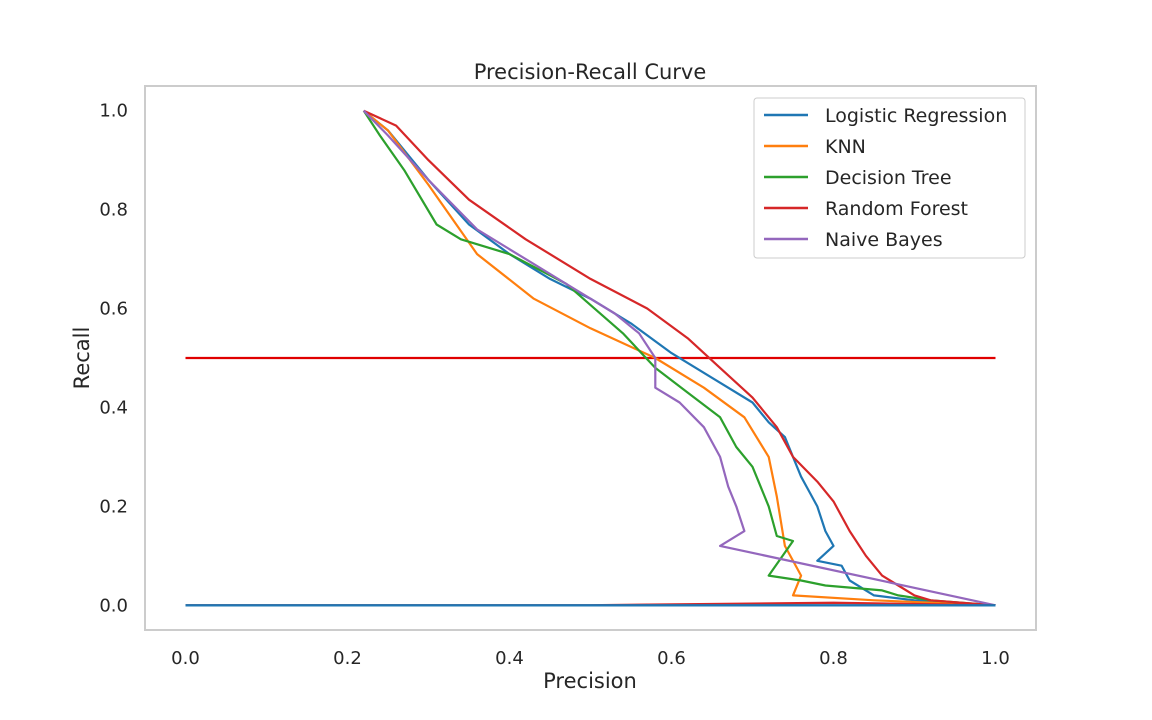 This screenshot has width=1152, height=720. Describe the element at coordinates (833, 658) in the screenshot. I see `x-tick-label: 0.8` at that location.